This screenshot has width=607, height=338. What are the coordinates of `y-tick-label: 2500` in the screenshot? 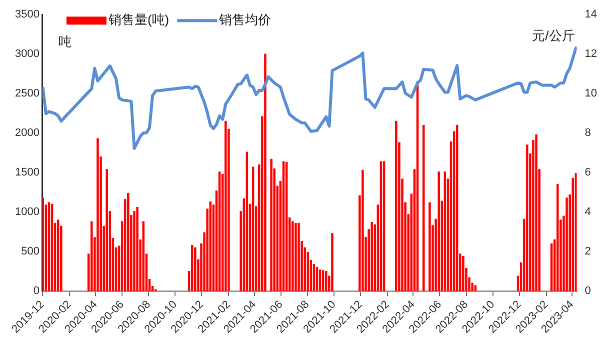 It's located at (27, 94).